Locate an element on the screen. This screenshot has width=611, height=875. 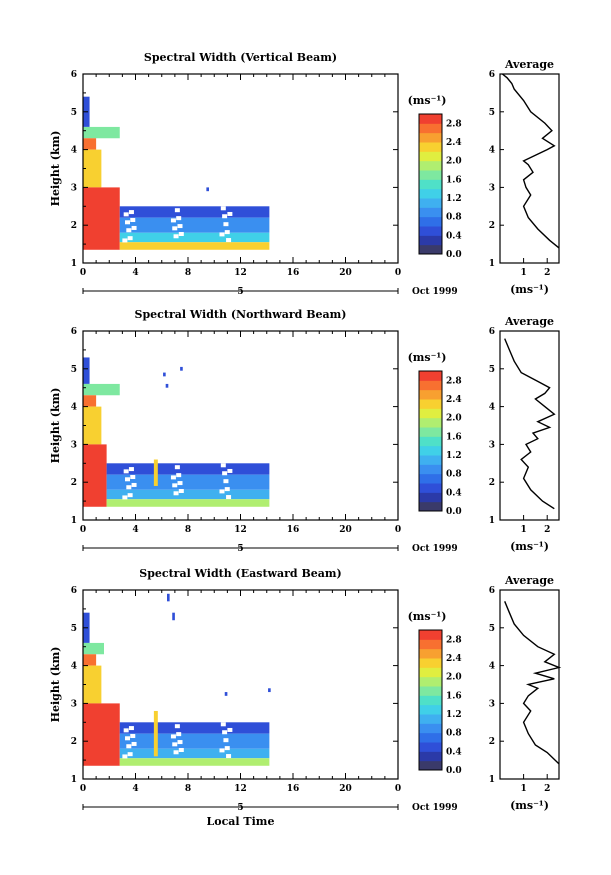
y-axis-label: Height (km) is located at coordinates (55, 169).